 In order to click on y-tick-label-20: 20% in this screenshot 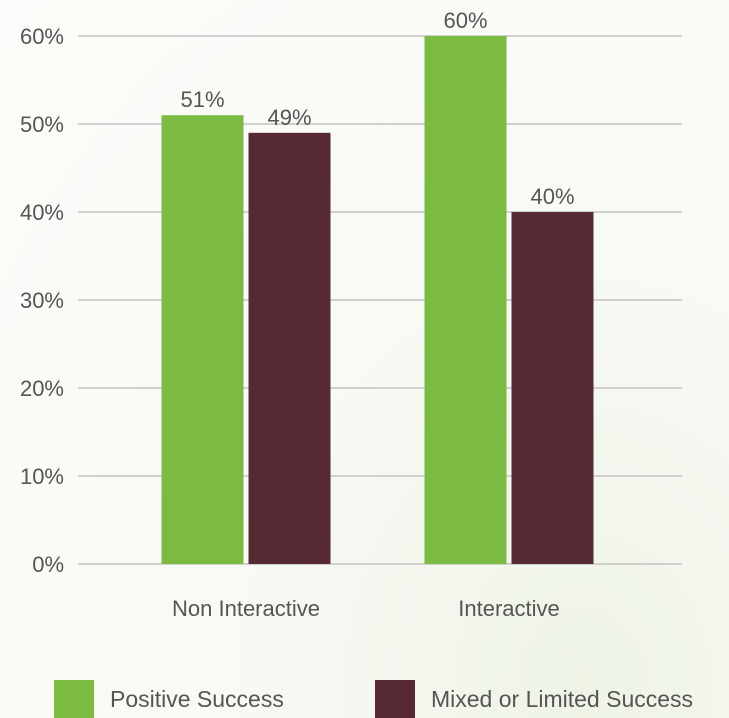, I will do `click(42, 388)`.